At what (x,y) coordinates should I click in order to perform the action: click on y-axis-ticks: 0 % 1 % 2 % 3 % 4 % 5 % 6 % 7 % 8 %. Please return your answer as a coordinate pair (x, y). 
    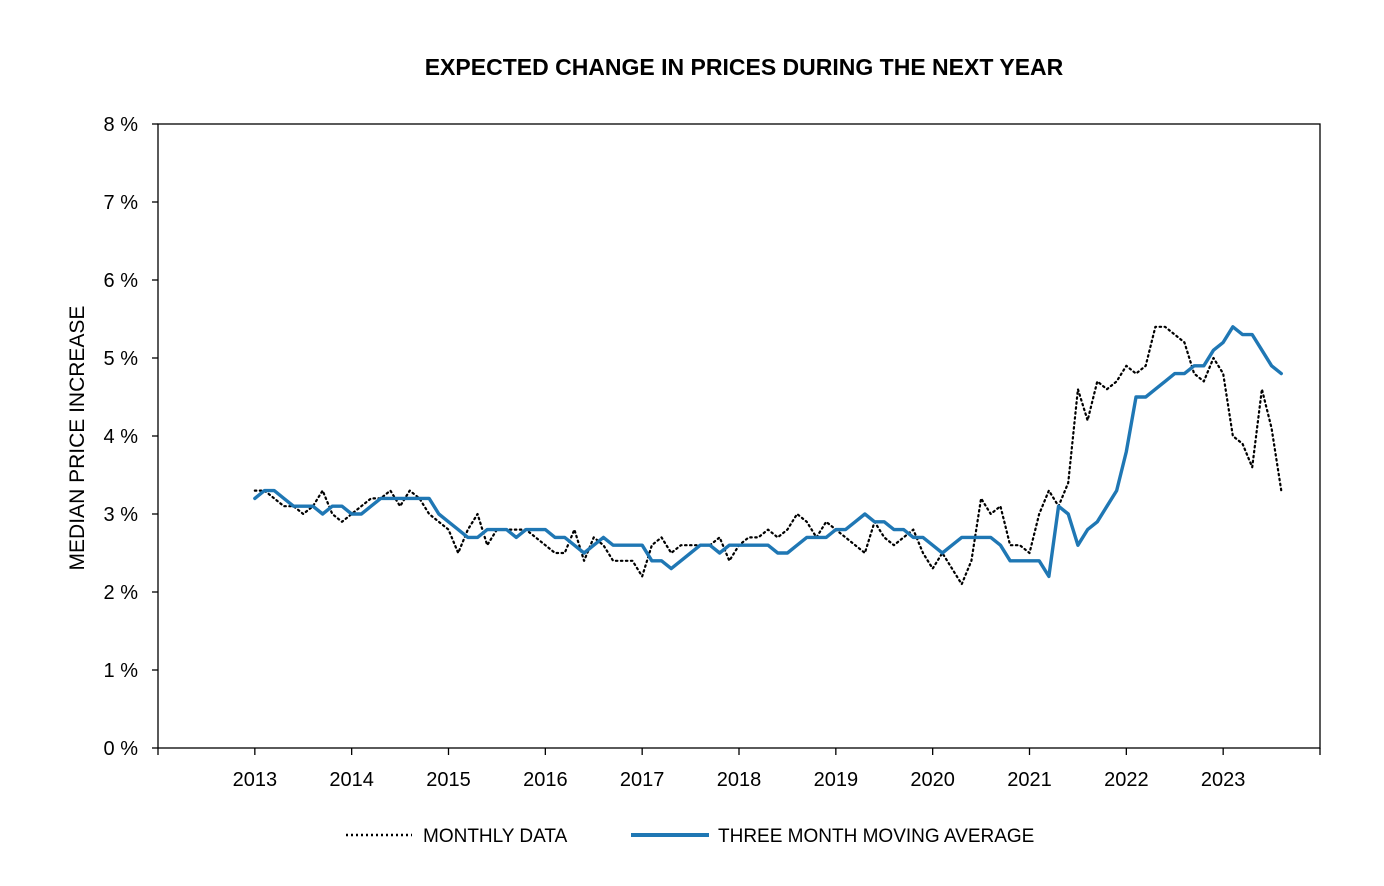
    Looking at the image, I should click on (131, 437).